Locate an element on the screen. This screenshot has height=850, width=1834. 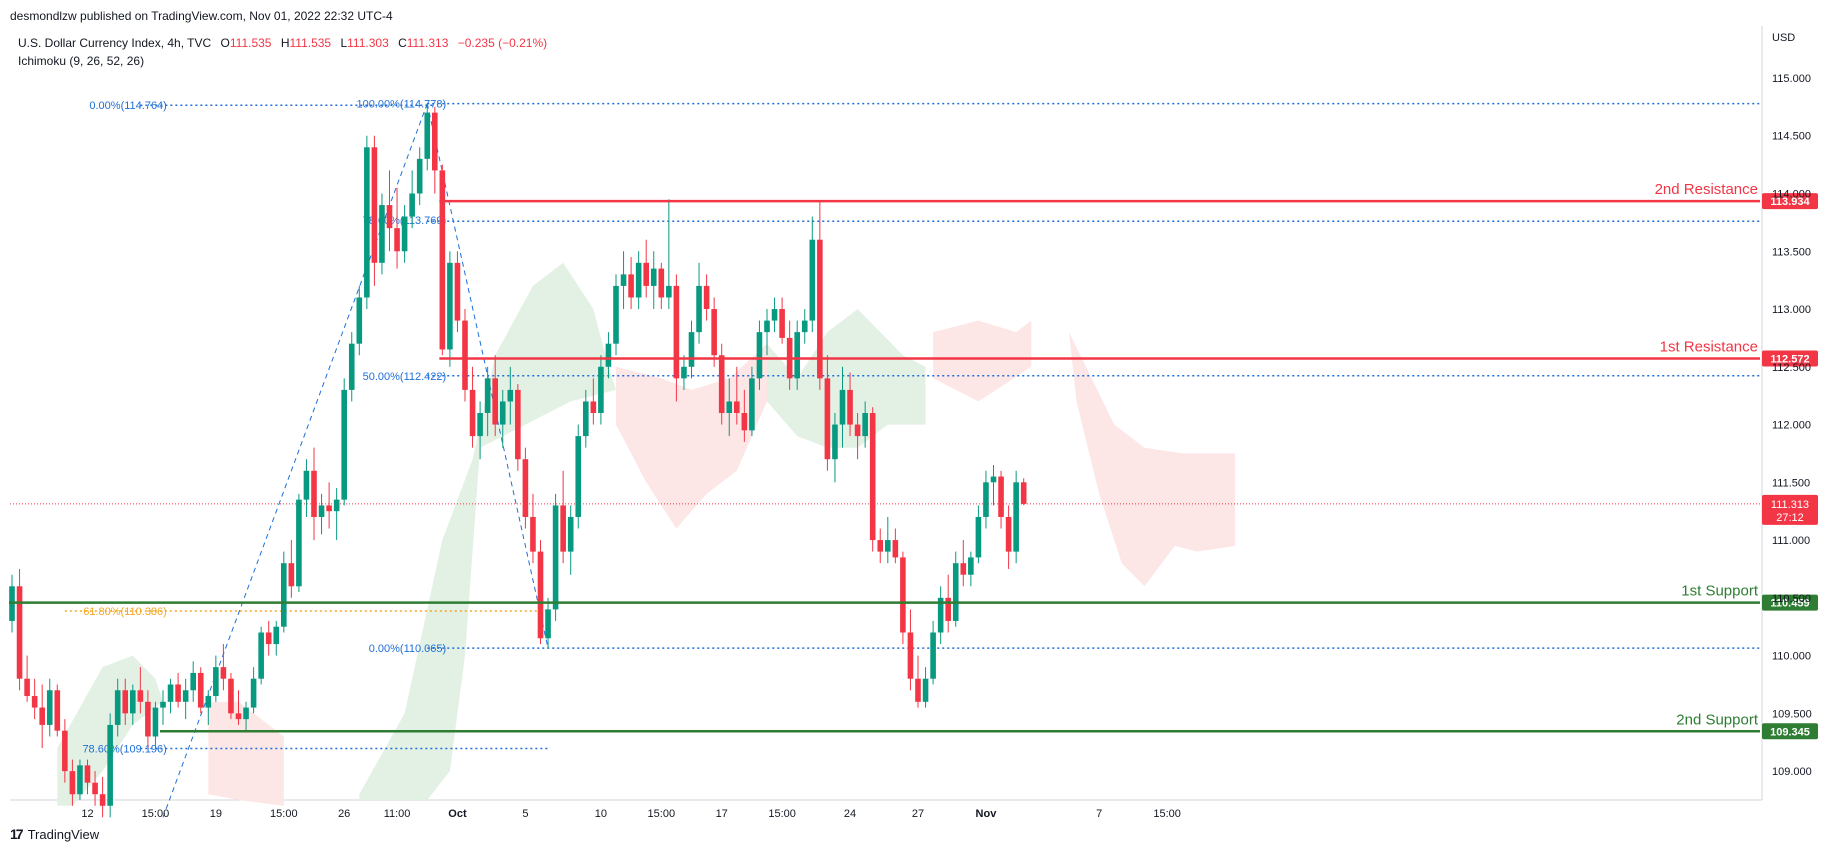
price-axis-tick: 114.000 is located at coordinates (1791, 195).